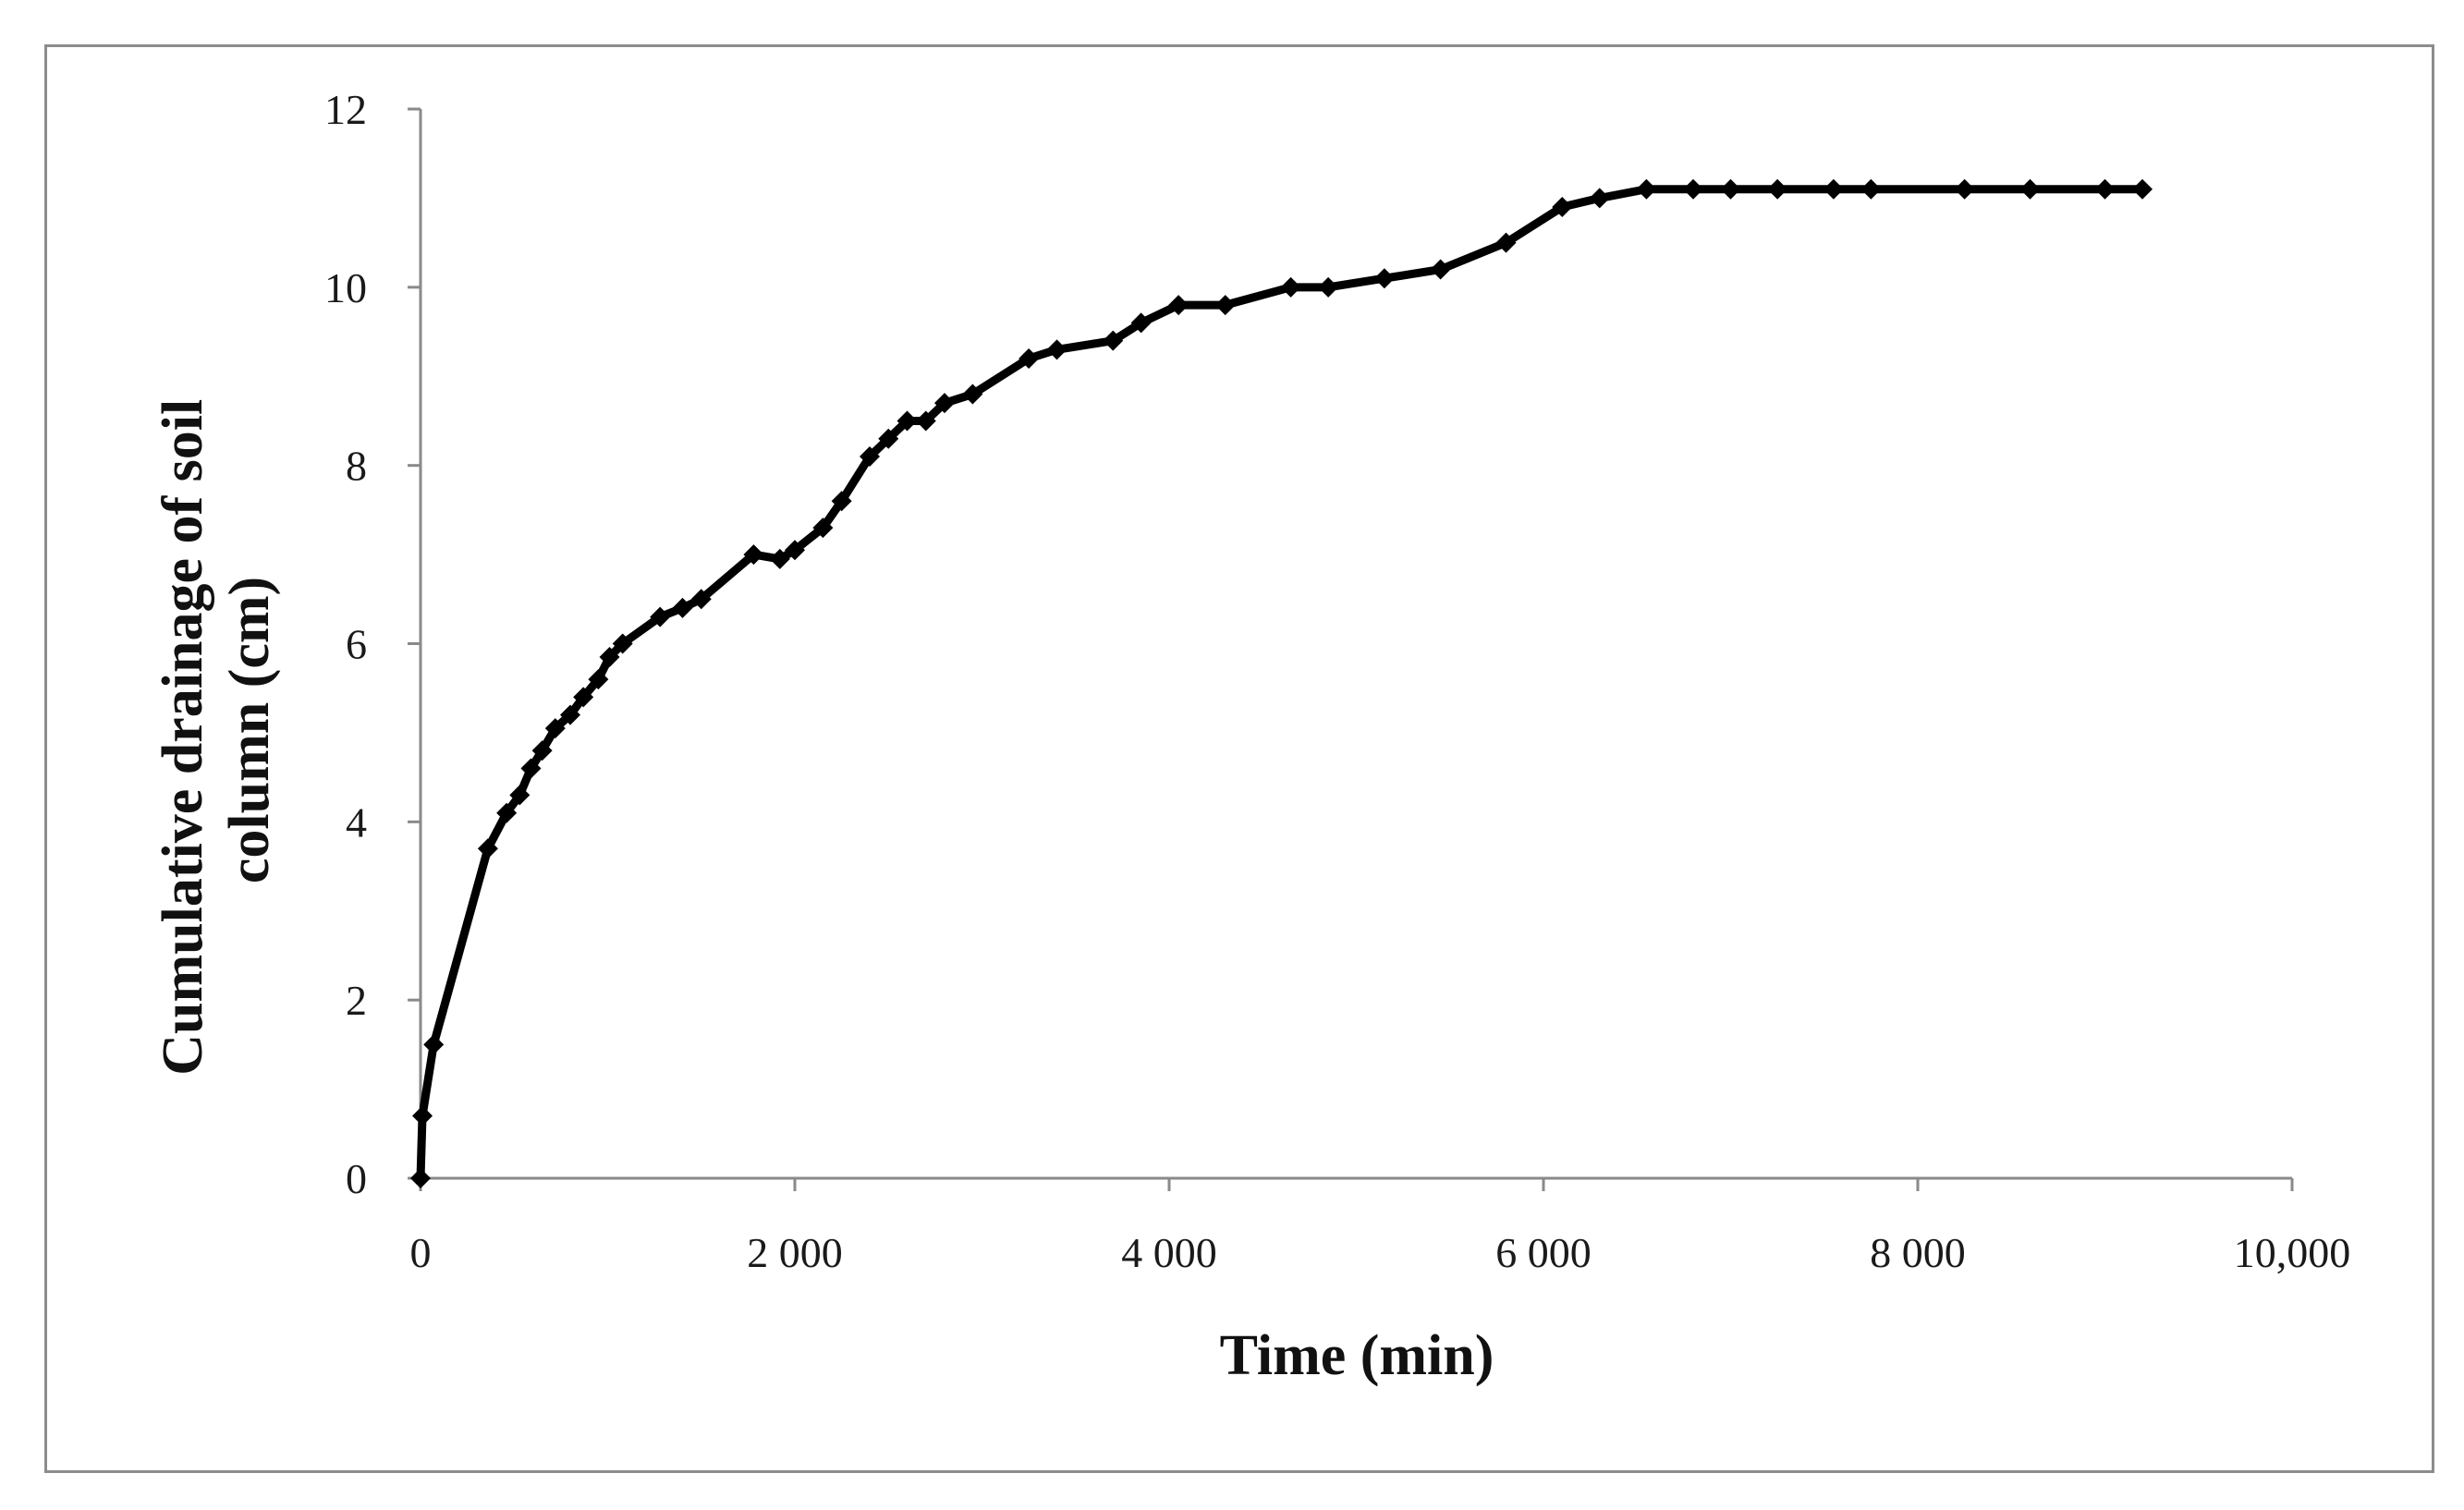 The image size is (2464, 1510). What do you see at coordinates (1543, 1253) in the screenshot?
I see `x-tick-label: 6 000` at bounding box center [1543, 1253].